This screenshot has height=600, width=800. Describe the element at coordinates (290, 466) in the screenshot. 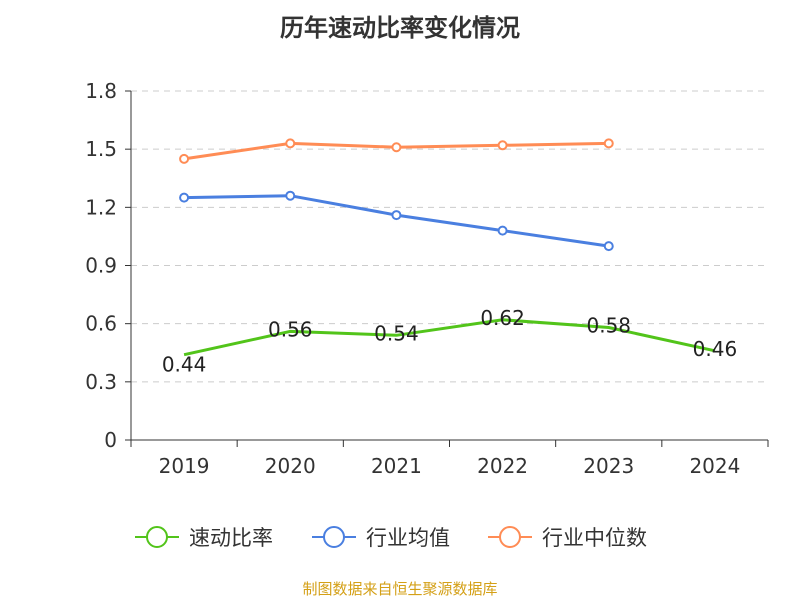

I see `x-tick-label: 2020` at that location.